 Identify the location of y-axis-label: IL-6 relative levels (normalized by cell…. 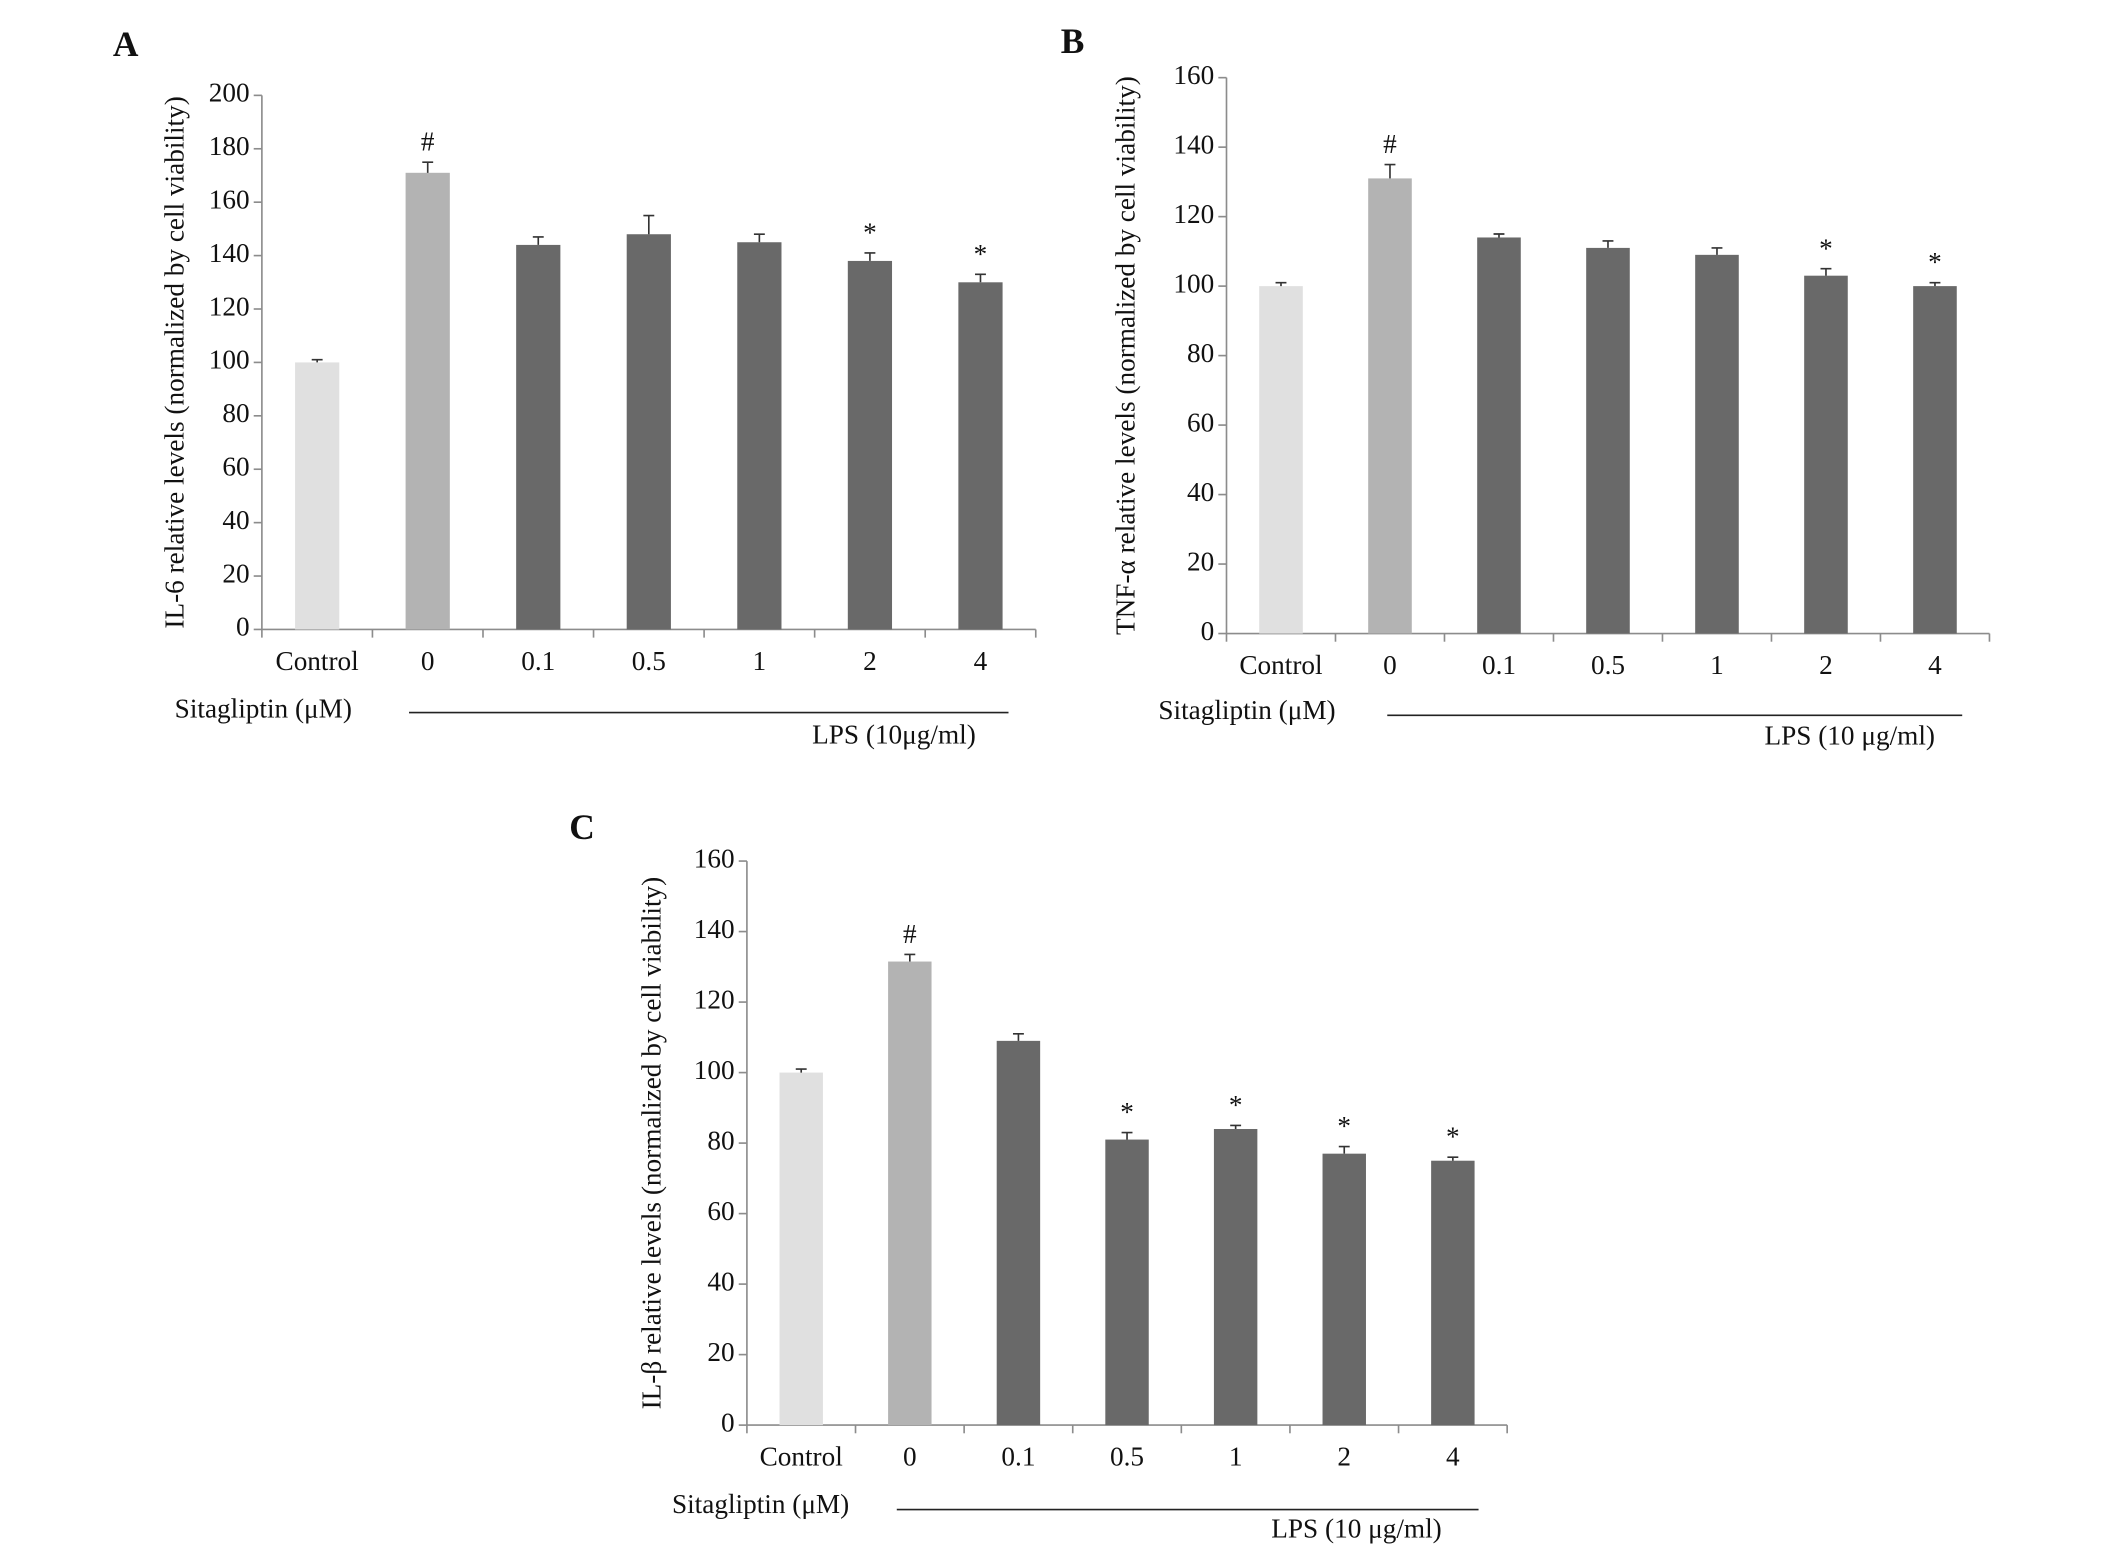
(175, 362).